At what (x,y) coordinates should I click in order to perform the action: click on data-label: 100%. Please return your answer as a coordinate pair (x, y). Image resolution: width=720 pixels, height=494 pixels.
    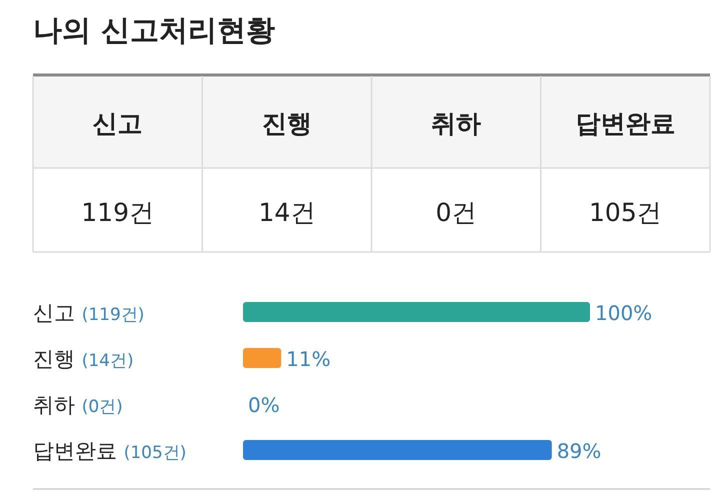
    Looking at the image, I should click on (623, 313).